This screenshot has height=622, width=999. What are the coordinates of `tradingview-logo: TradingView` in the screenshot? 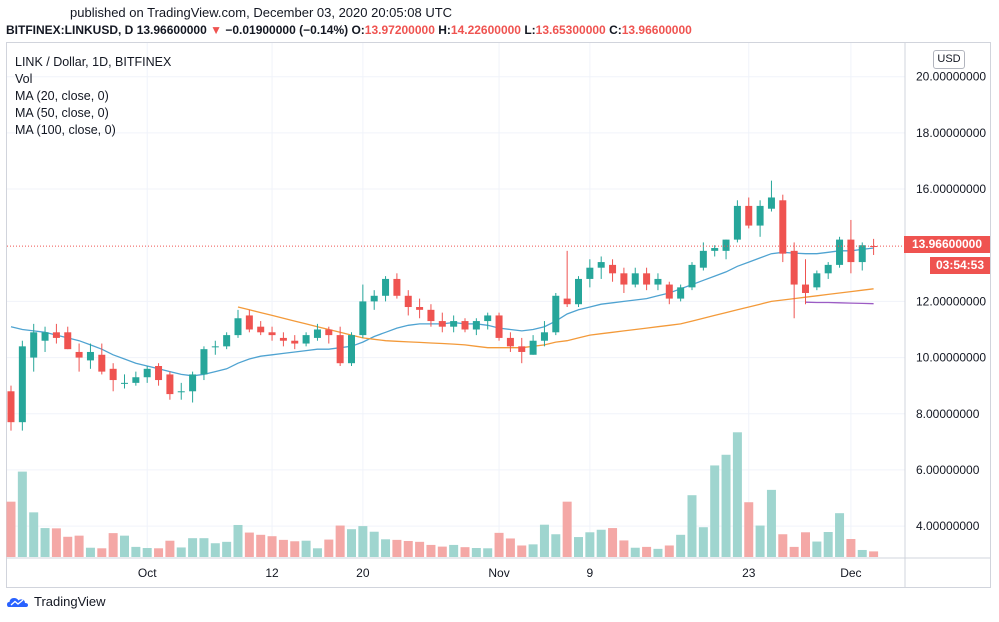 It's located at (56, 601).